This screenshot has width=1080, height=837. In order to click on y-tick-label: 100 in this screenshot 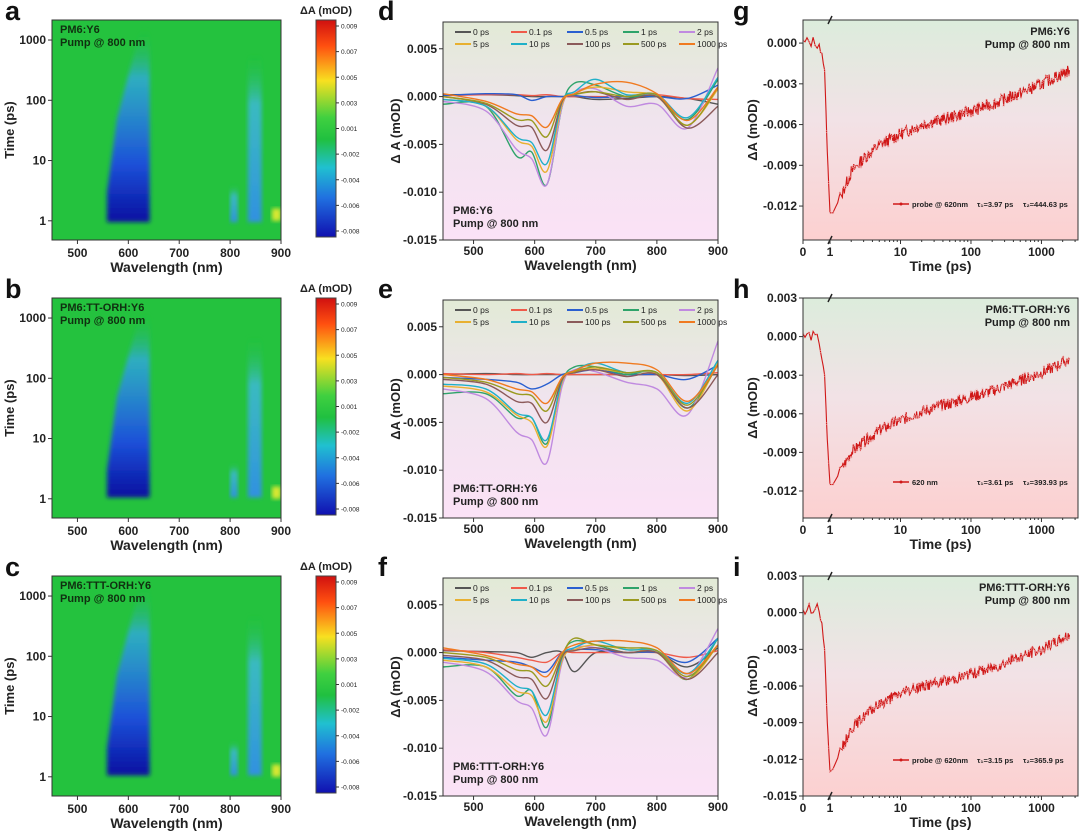, I will do `click(36, 100)`.